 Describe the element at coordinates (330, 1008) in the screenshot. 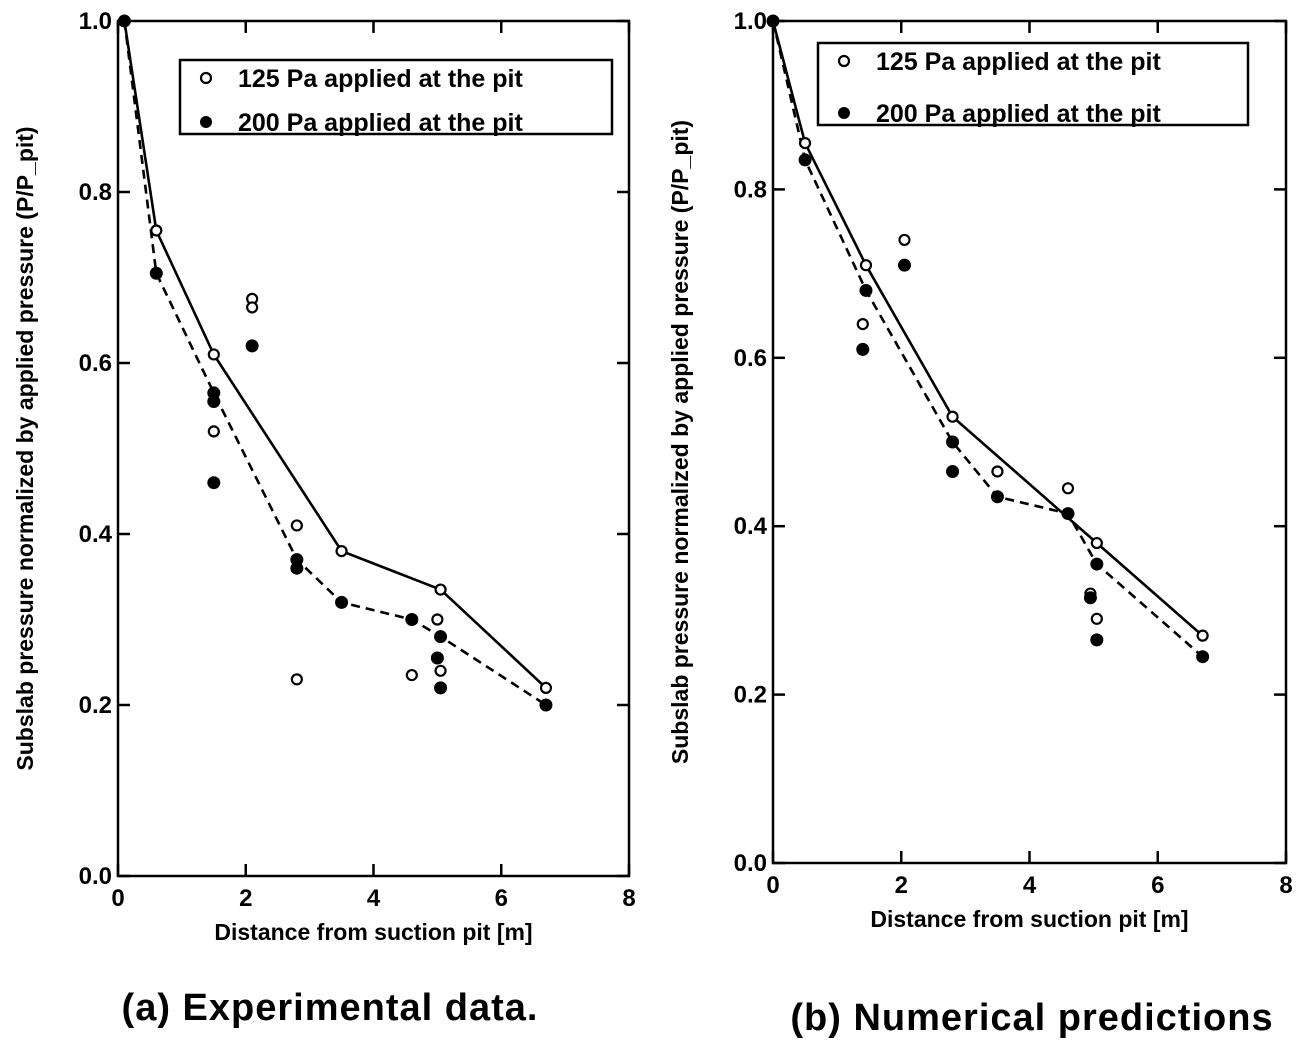

I see `panel-caption: (a) Experimental data.` at that location.